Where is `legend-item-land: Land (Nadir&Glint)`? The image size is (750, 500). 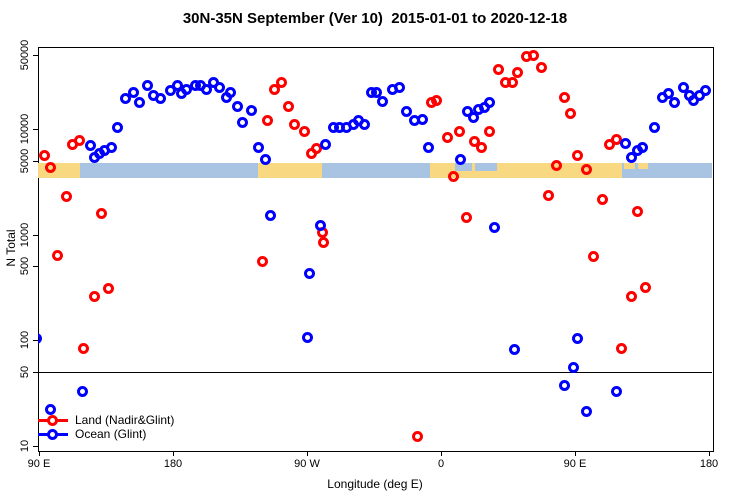
legend-item-land: Land (Nadir&Glint) is located at coordinates (106, 420).